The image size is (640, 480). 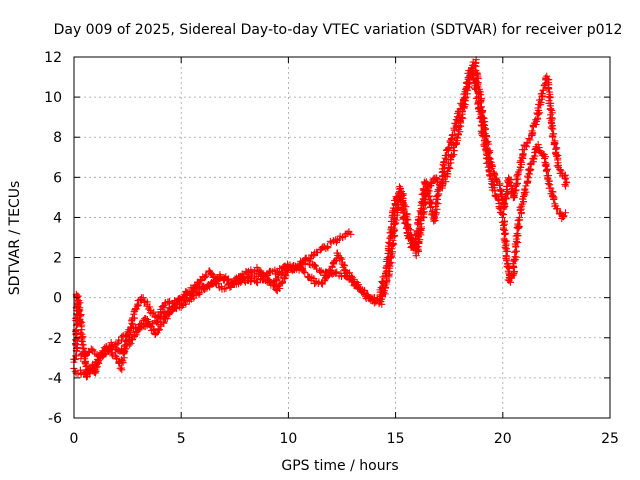 What do you see at coordinates (53, 58) in the screenshot?
I see `y-tick-label: 12` at bounding box center [53, 58].